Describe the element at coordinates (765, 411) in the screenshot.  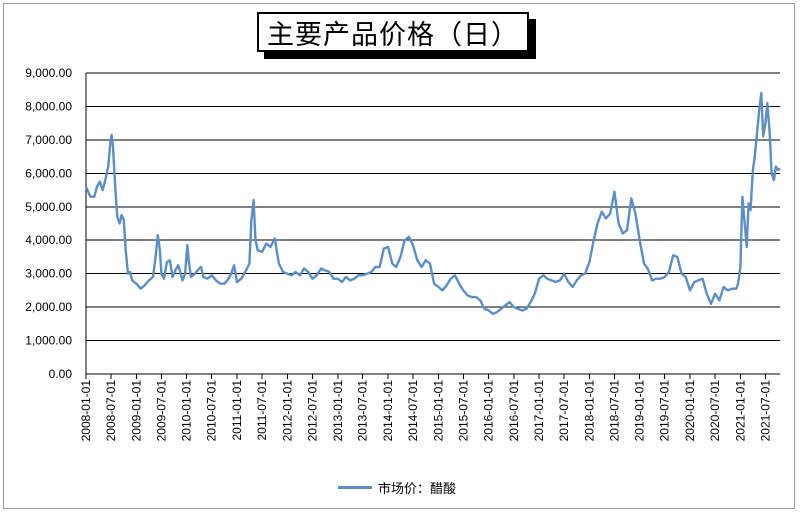
I see `x-tick-label: 2021-07-01` at that location.